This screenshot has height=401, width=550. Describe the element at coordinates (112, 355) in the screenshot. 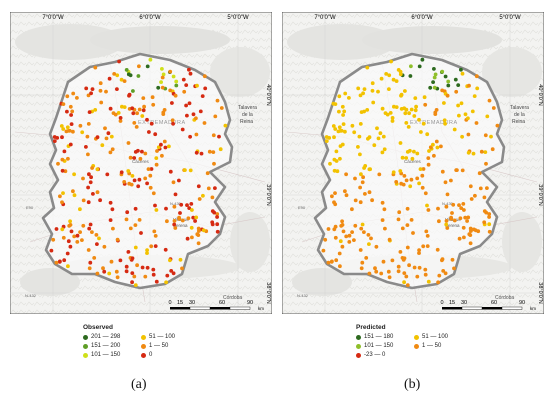

I see `legend-item: 101 — 150` at that location.